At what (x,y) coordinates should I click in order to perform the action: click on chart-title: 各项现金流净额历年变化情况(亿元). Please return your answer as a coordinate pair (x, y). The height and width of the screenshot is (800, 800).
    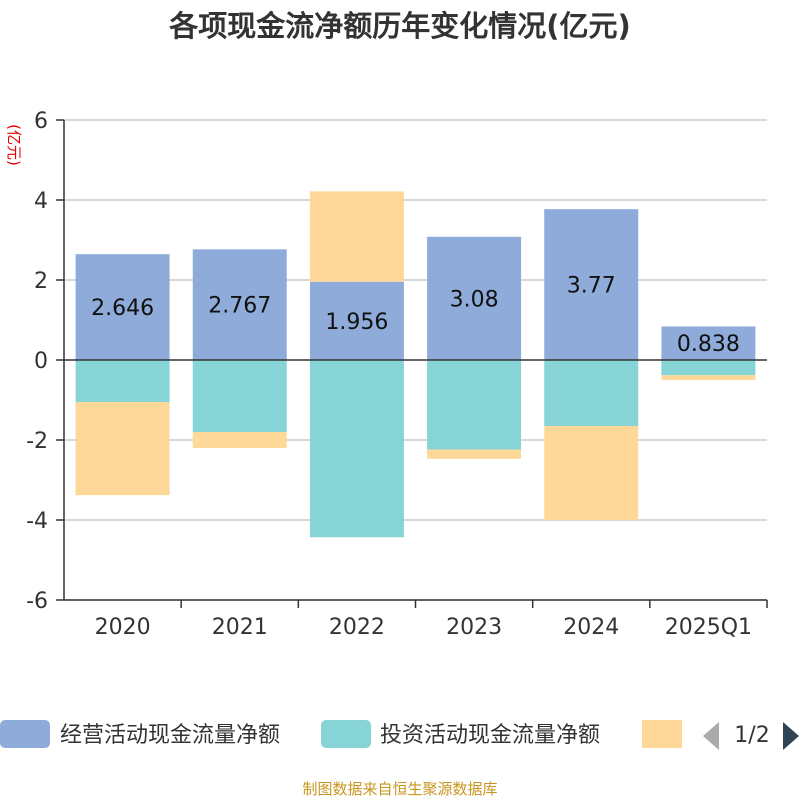
    Looking at the image, I should click on (399, 26).